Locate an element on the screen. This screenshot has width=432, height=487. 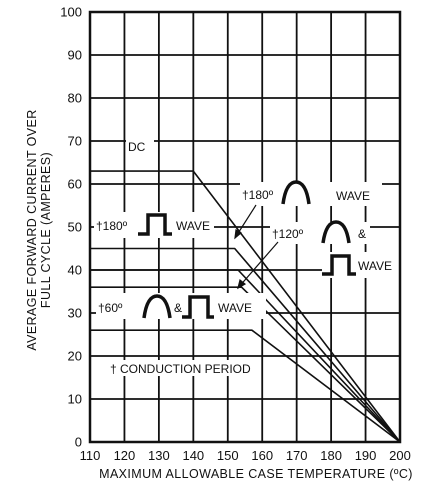
y-axis-title-line-1: AVERAGE FORWARD CURRENT OVER is located at coordinates (32, 229).